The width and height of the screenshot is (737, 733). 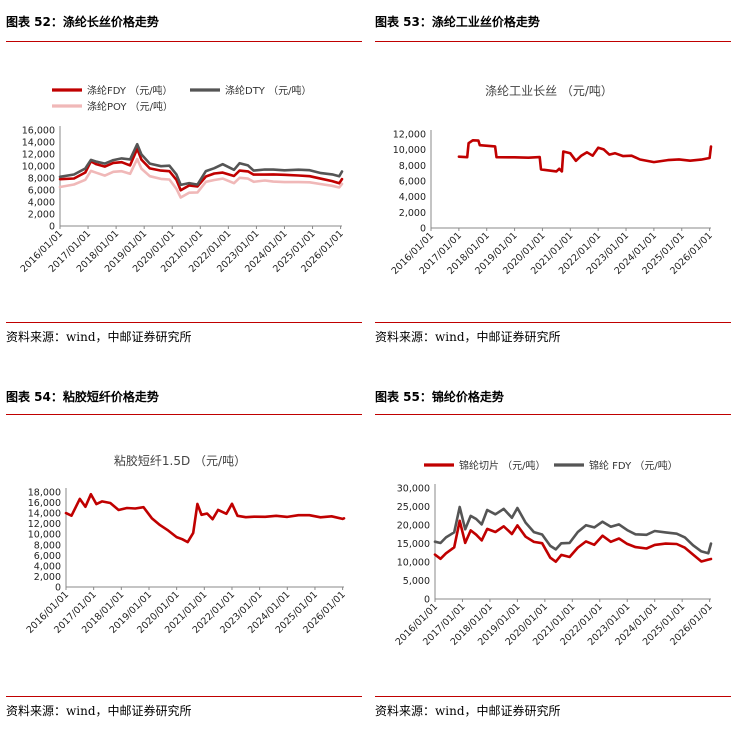 What do you see at coordinates (413, 526) in the screenshot?
I see `y-tick-label: 20,000` at bounding box center [413, 526].